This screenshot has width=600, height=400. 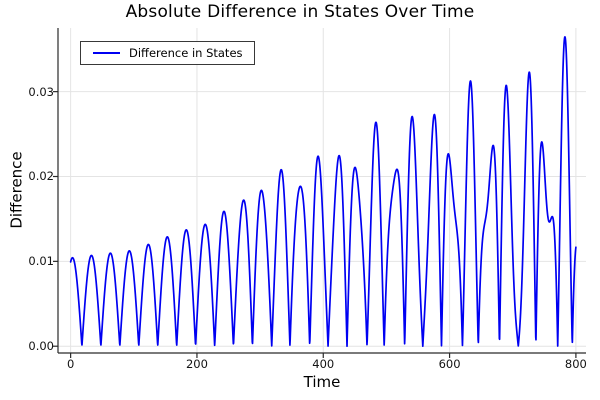 I want to click on y-tick-label: 0.00, so click(x=41, y=346).